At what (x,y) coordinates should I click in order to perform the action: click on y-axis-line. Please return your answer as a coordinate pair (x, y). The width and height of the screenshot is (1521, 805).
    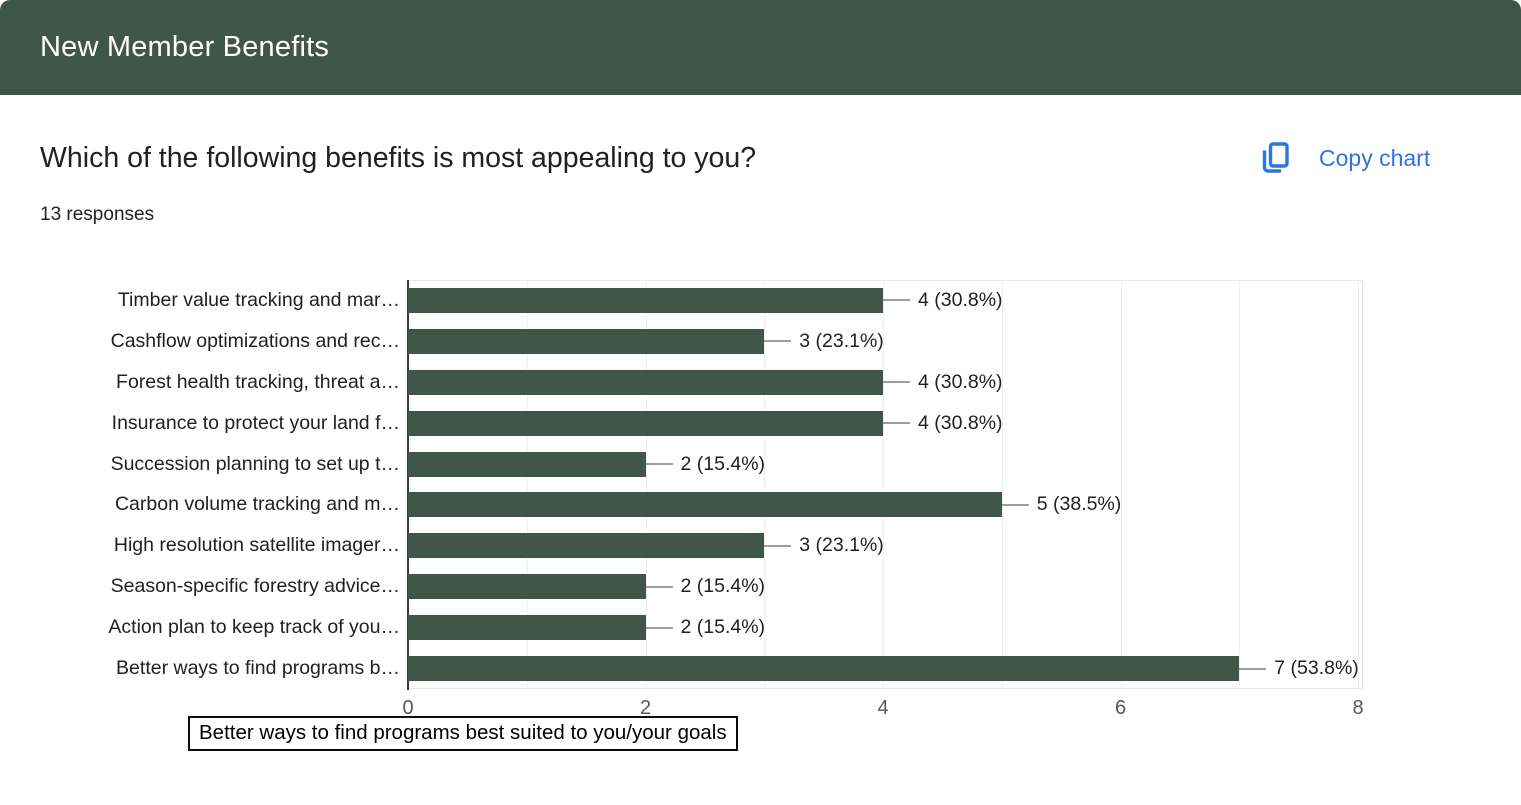
    Looking at the image, I should click on (408, 485).